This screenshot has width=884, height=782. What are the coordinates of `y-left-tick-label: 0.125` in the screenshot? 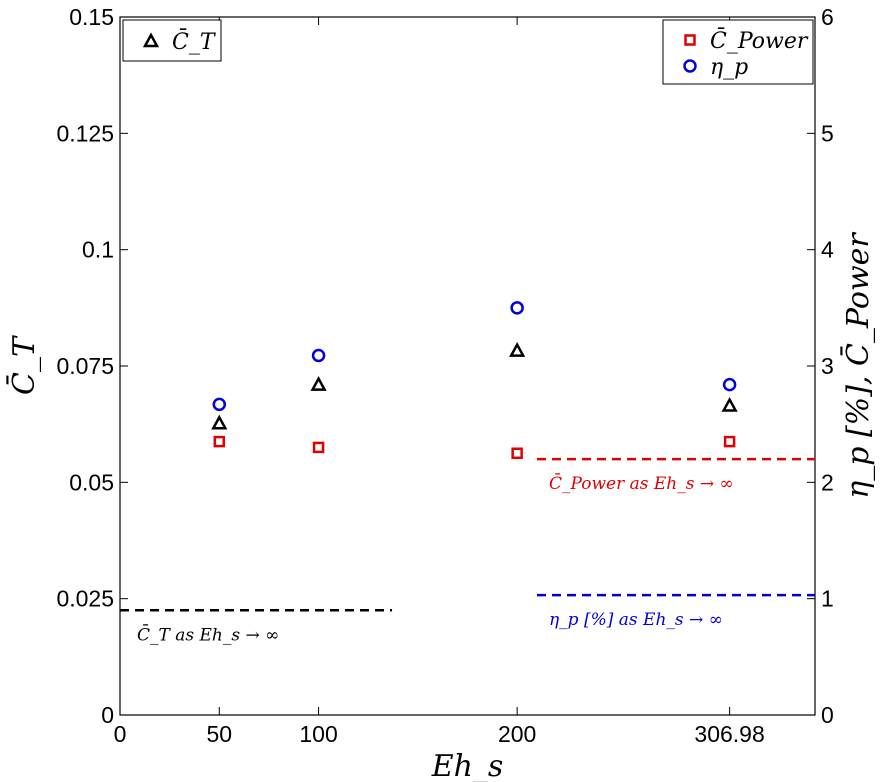 It's located at (85, 133).